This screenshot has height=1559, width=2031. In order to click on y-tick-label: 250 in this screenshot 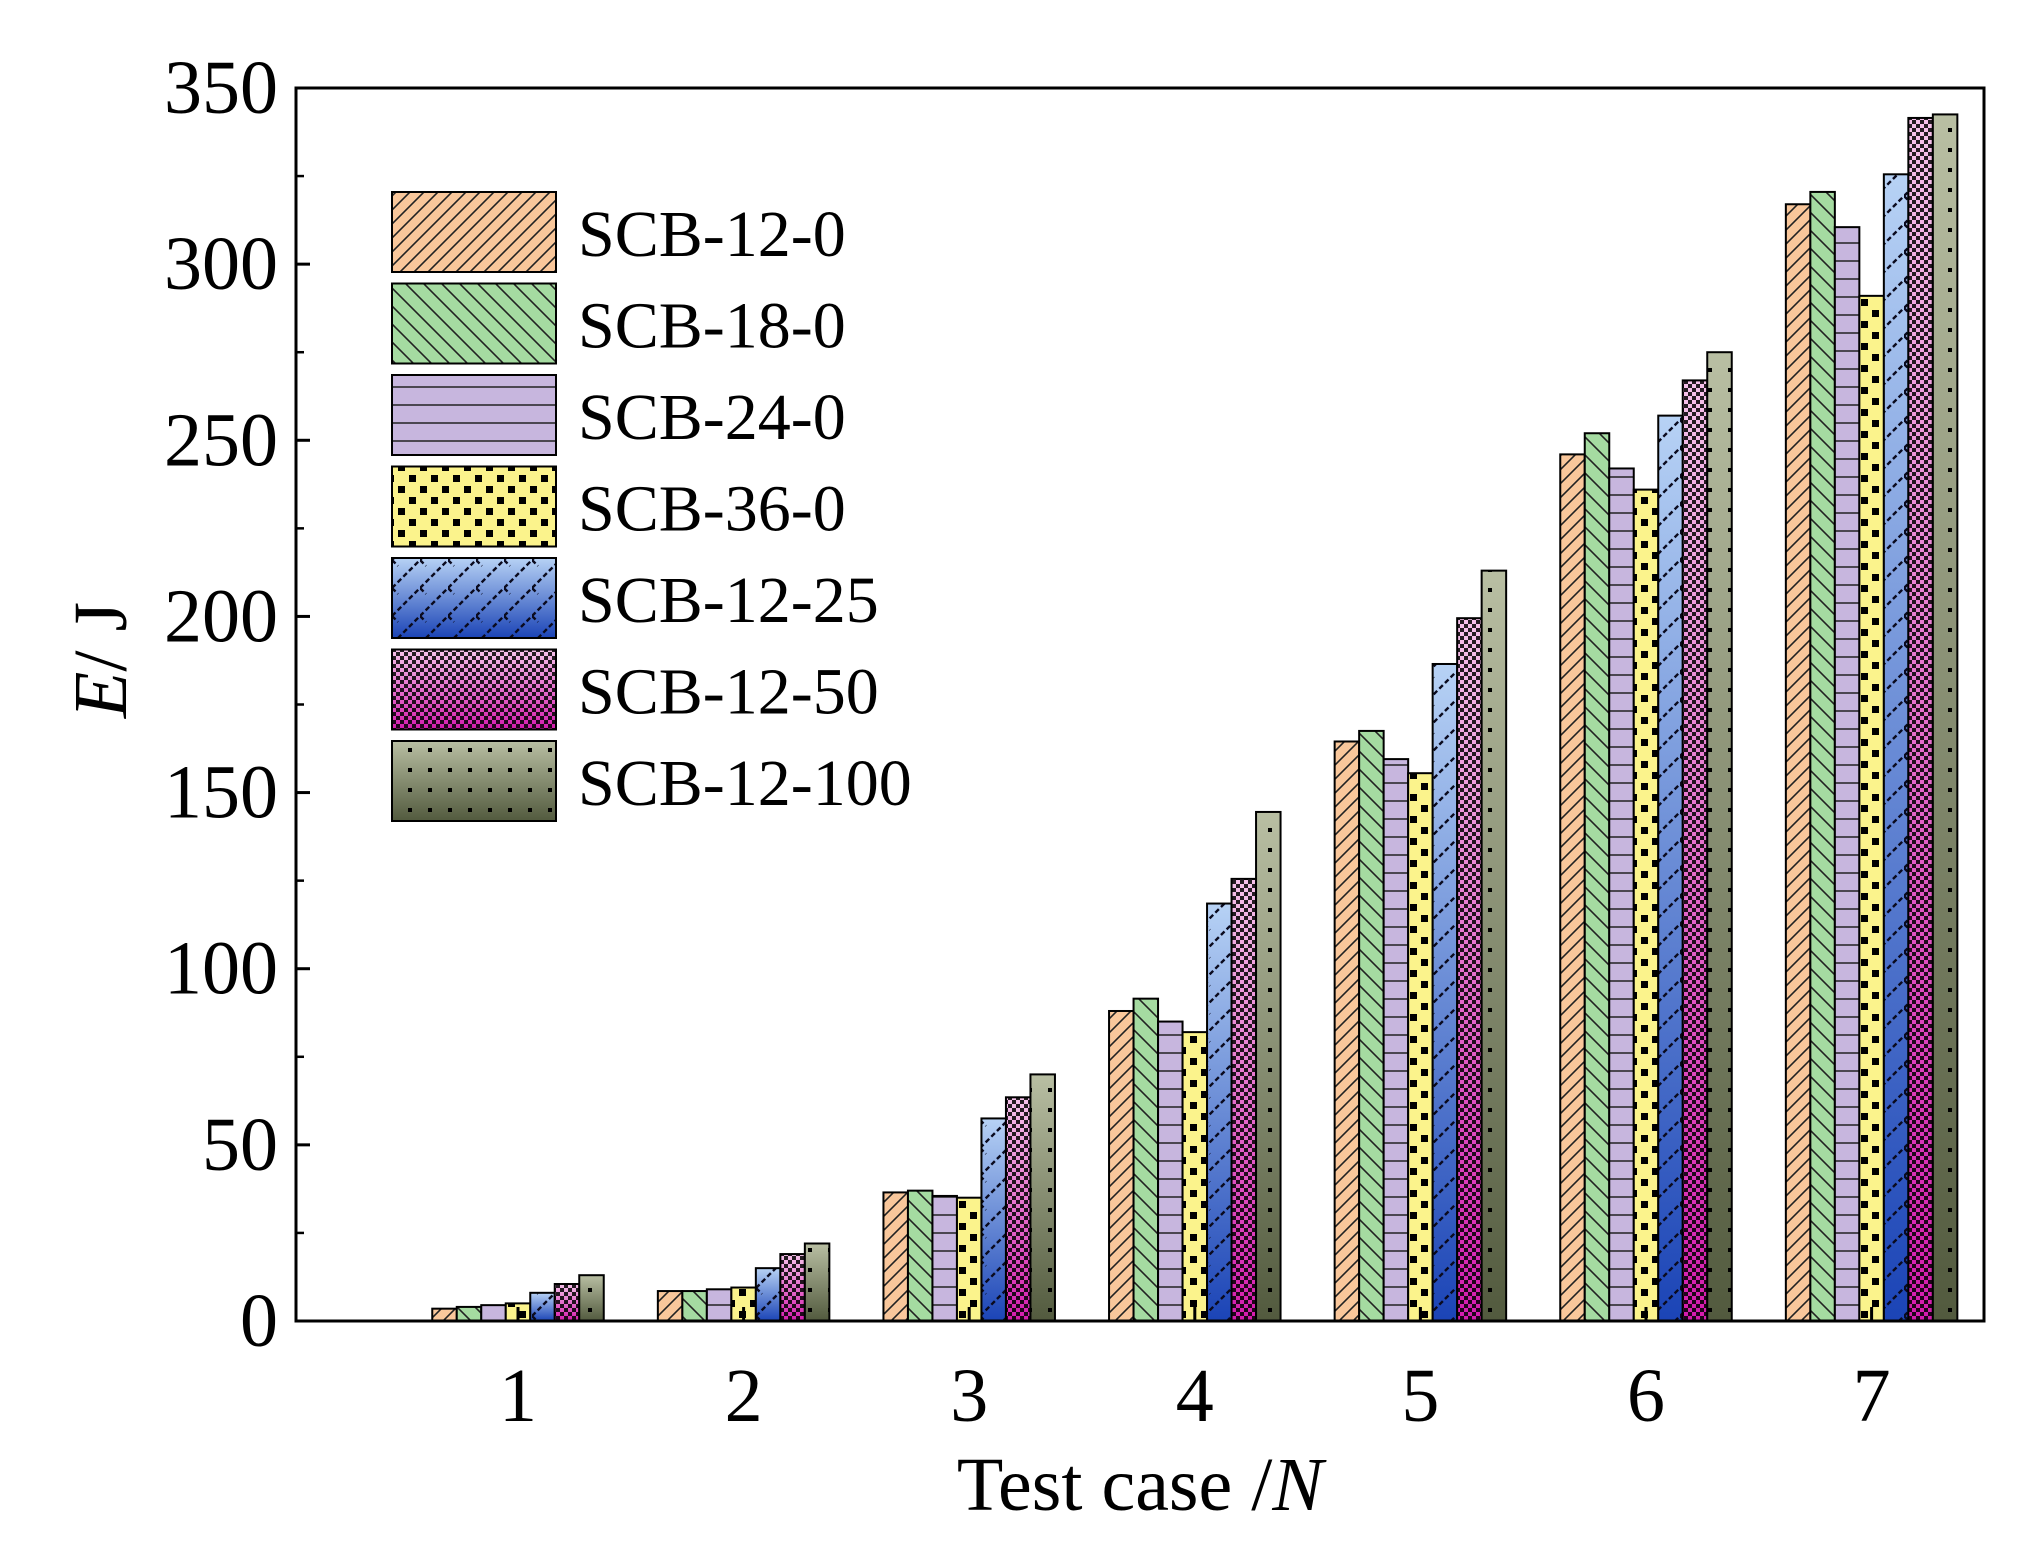, I will do `click(221, 440)`.